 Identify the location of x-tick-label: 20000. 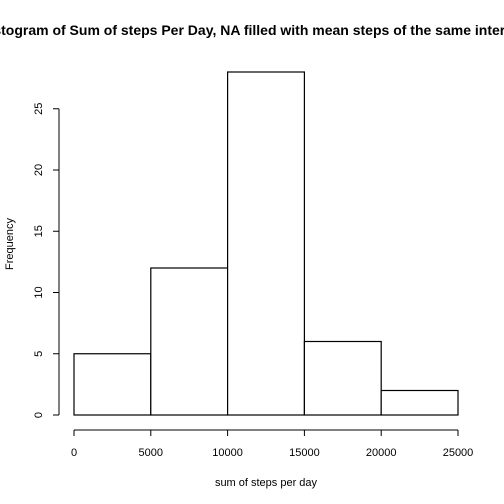
(381, 453).